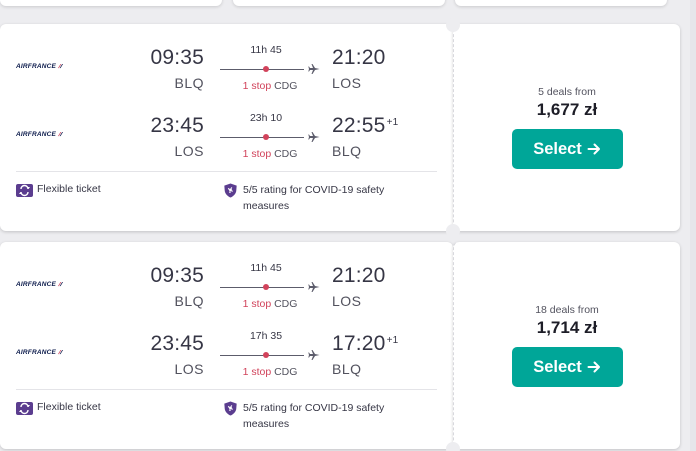 The height and width of the screenshot is (451, 696). Describe the element at coordinates (69, 189) in the screenshot. I see `flexible-ticket-label: Flexible ticket` at that location.